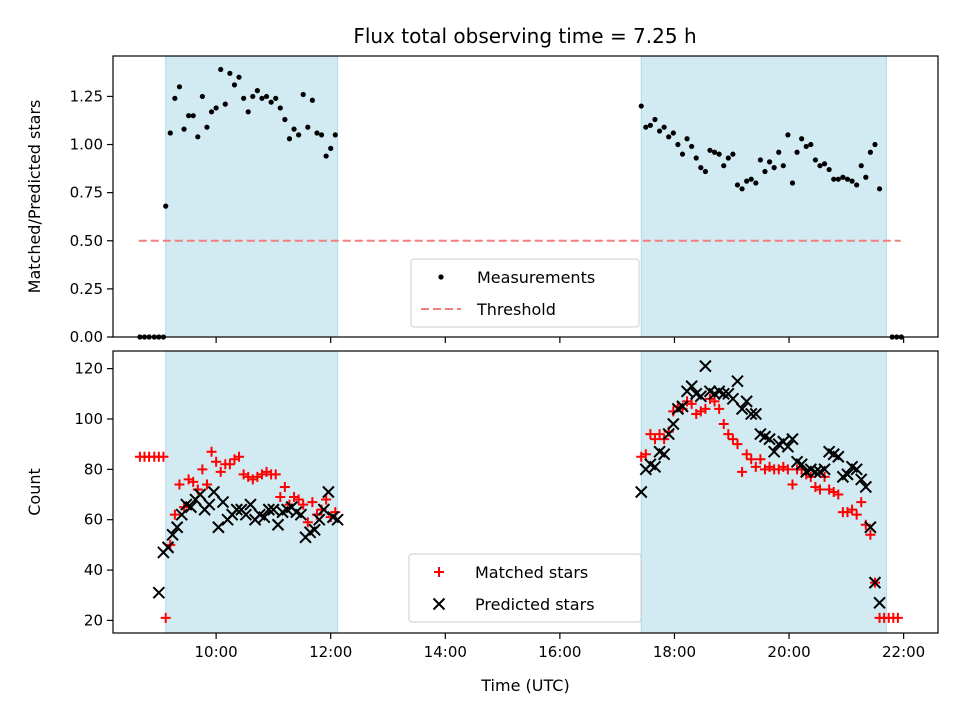 The height and width of the screenshot is (720, 960). Describe the element at coordinates (88, 419) in the screenshot. I see `bottom-ytick-label-5: 100` at that location.